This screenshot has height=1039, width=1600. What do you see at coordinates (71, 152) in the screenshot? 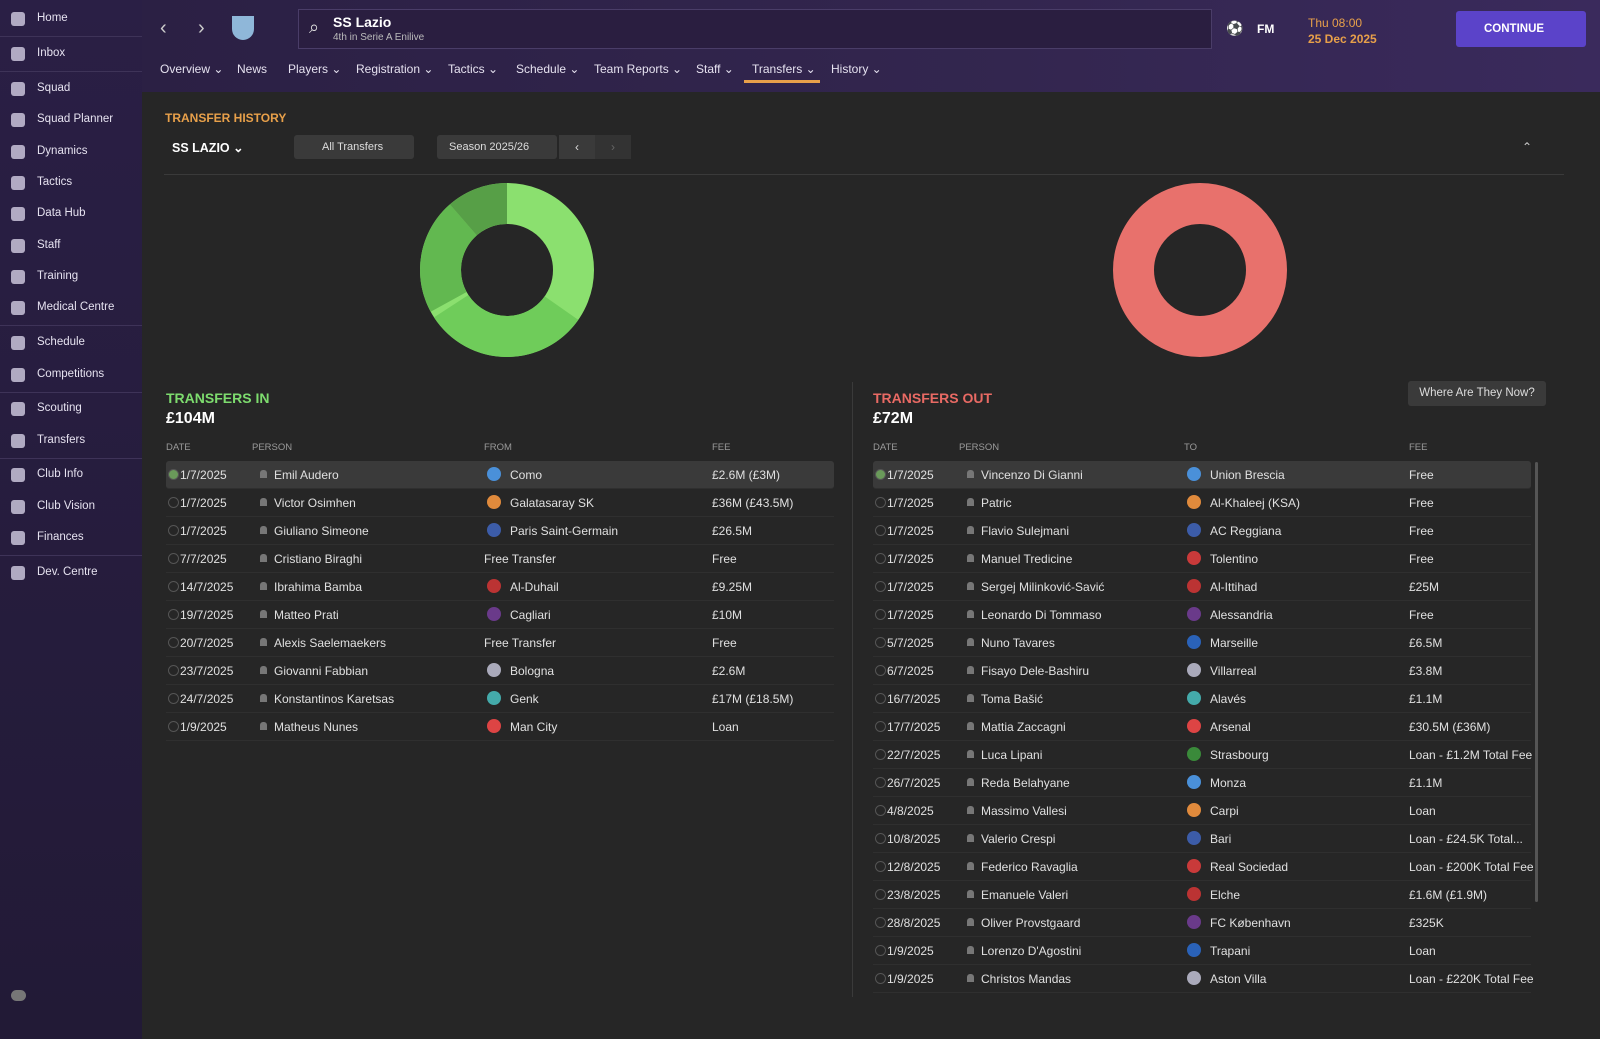
I see `sidebar-item: Dynamics` at bounding box center [71, 152].